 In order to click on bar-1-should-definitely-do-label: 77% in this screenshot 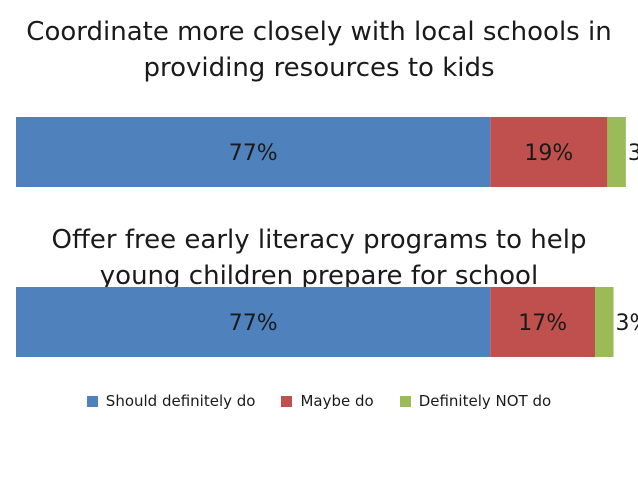, I will do `click(253, 153)`.